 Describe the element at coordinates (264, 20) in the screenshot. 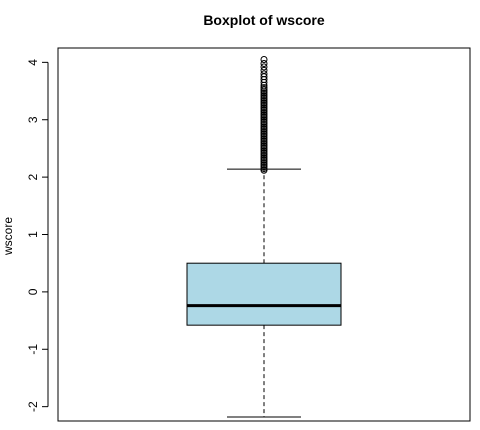

I see `chart-title: Boxplot of wscore` at that location.